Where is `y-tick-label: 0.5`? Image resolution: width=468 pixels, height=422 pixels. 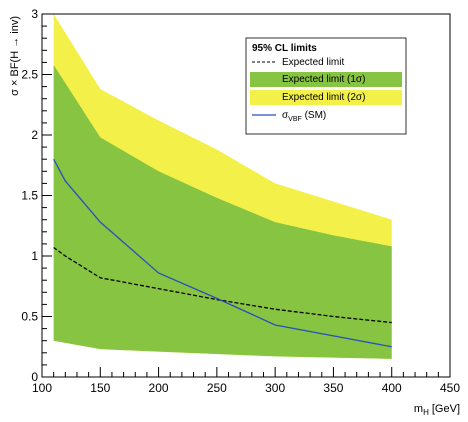 y-tick-label: 0.5 is located at coordinates (29, 317).